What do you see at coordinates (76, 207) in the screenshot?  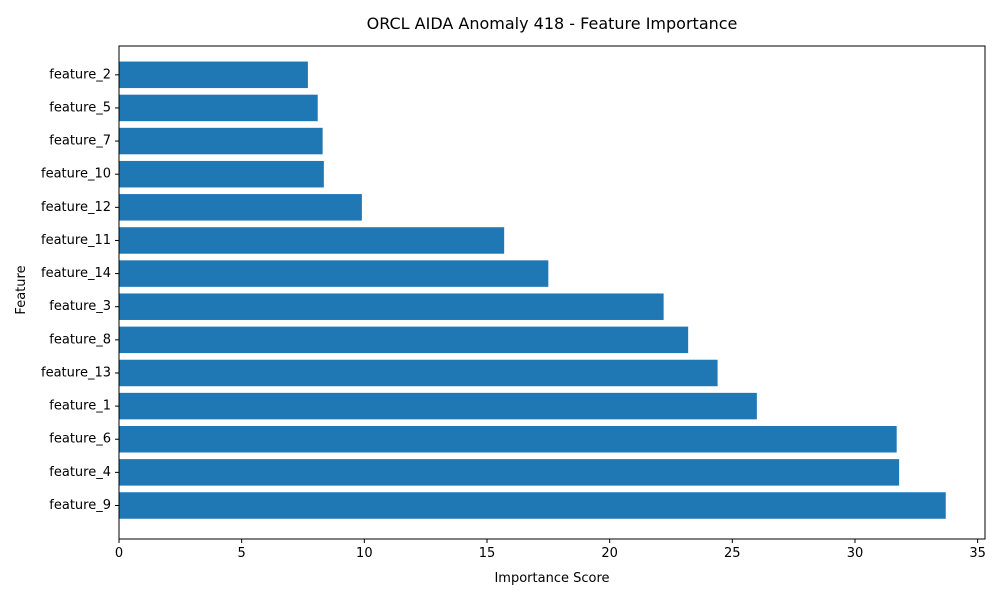 I see `y-tick-label: feature_12` at bounding box center [76, 207].